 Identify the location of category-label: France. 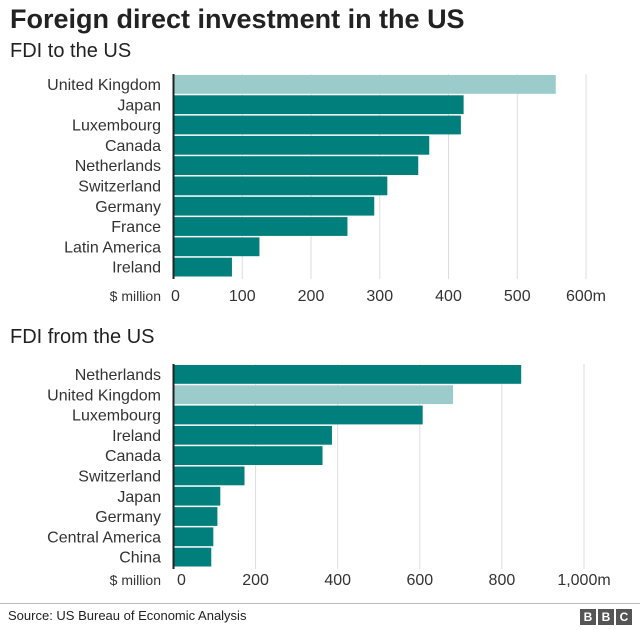
(136, 227).